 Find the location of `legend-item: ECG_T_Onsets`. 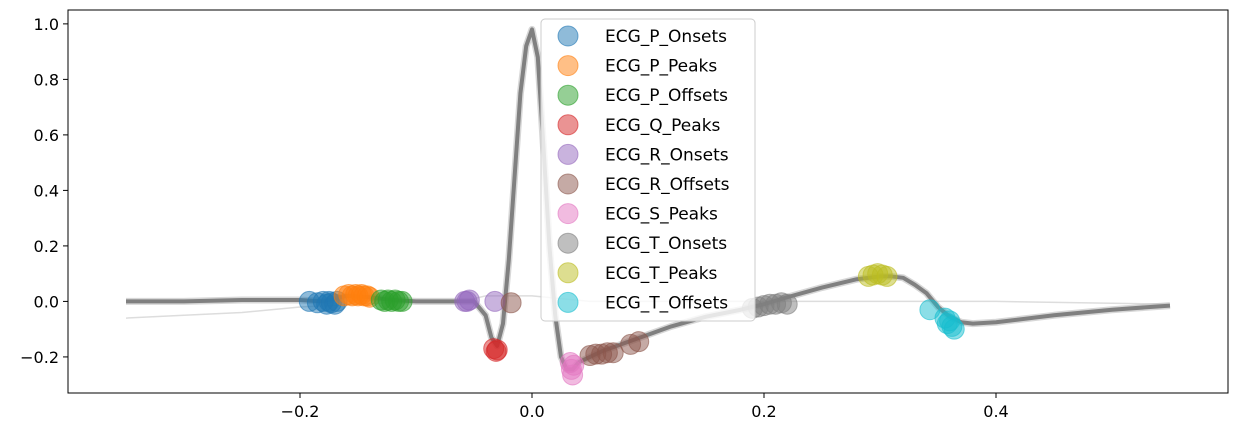

legend-item: ECG_T_Onsets is located at coordinates (642, 243).